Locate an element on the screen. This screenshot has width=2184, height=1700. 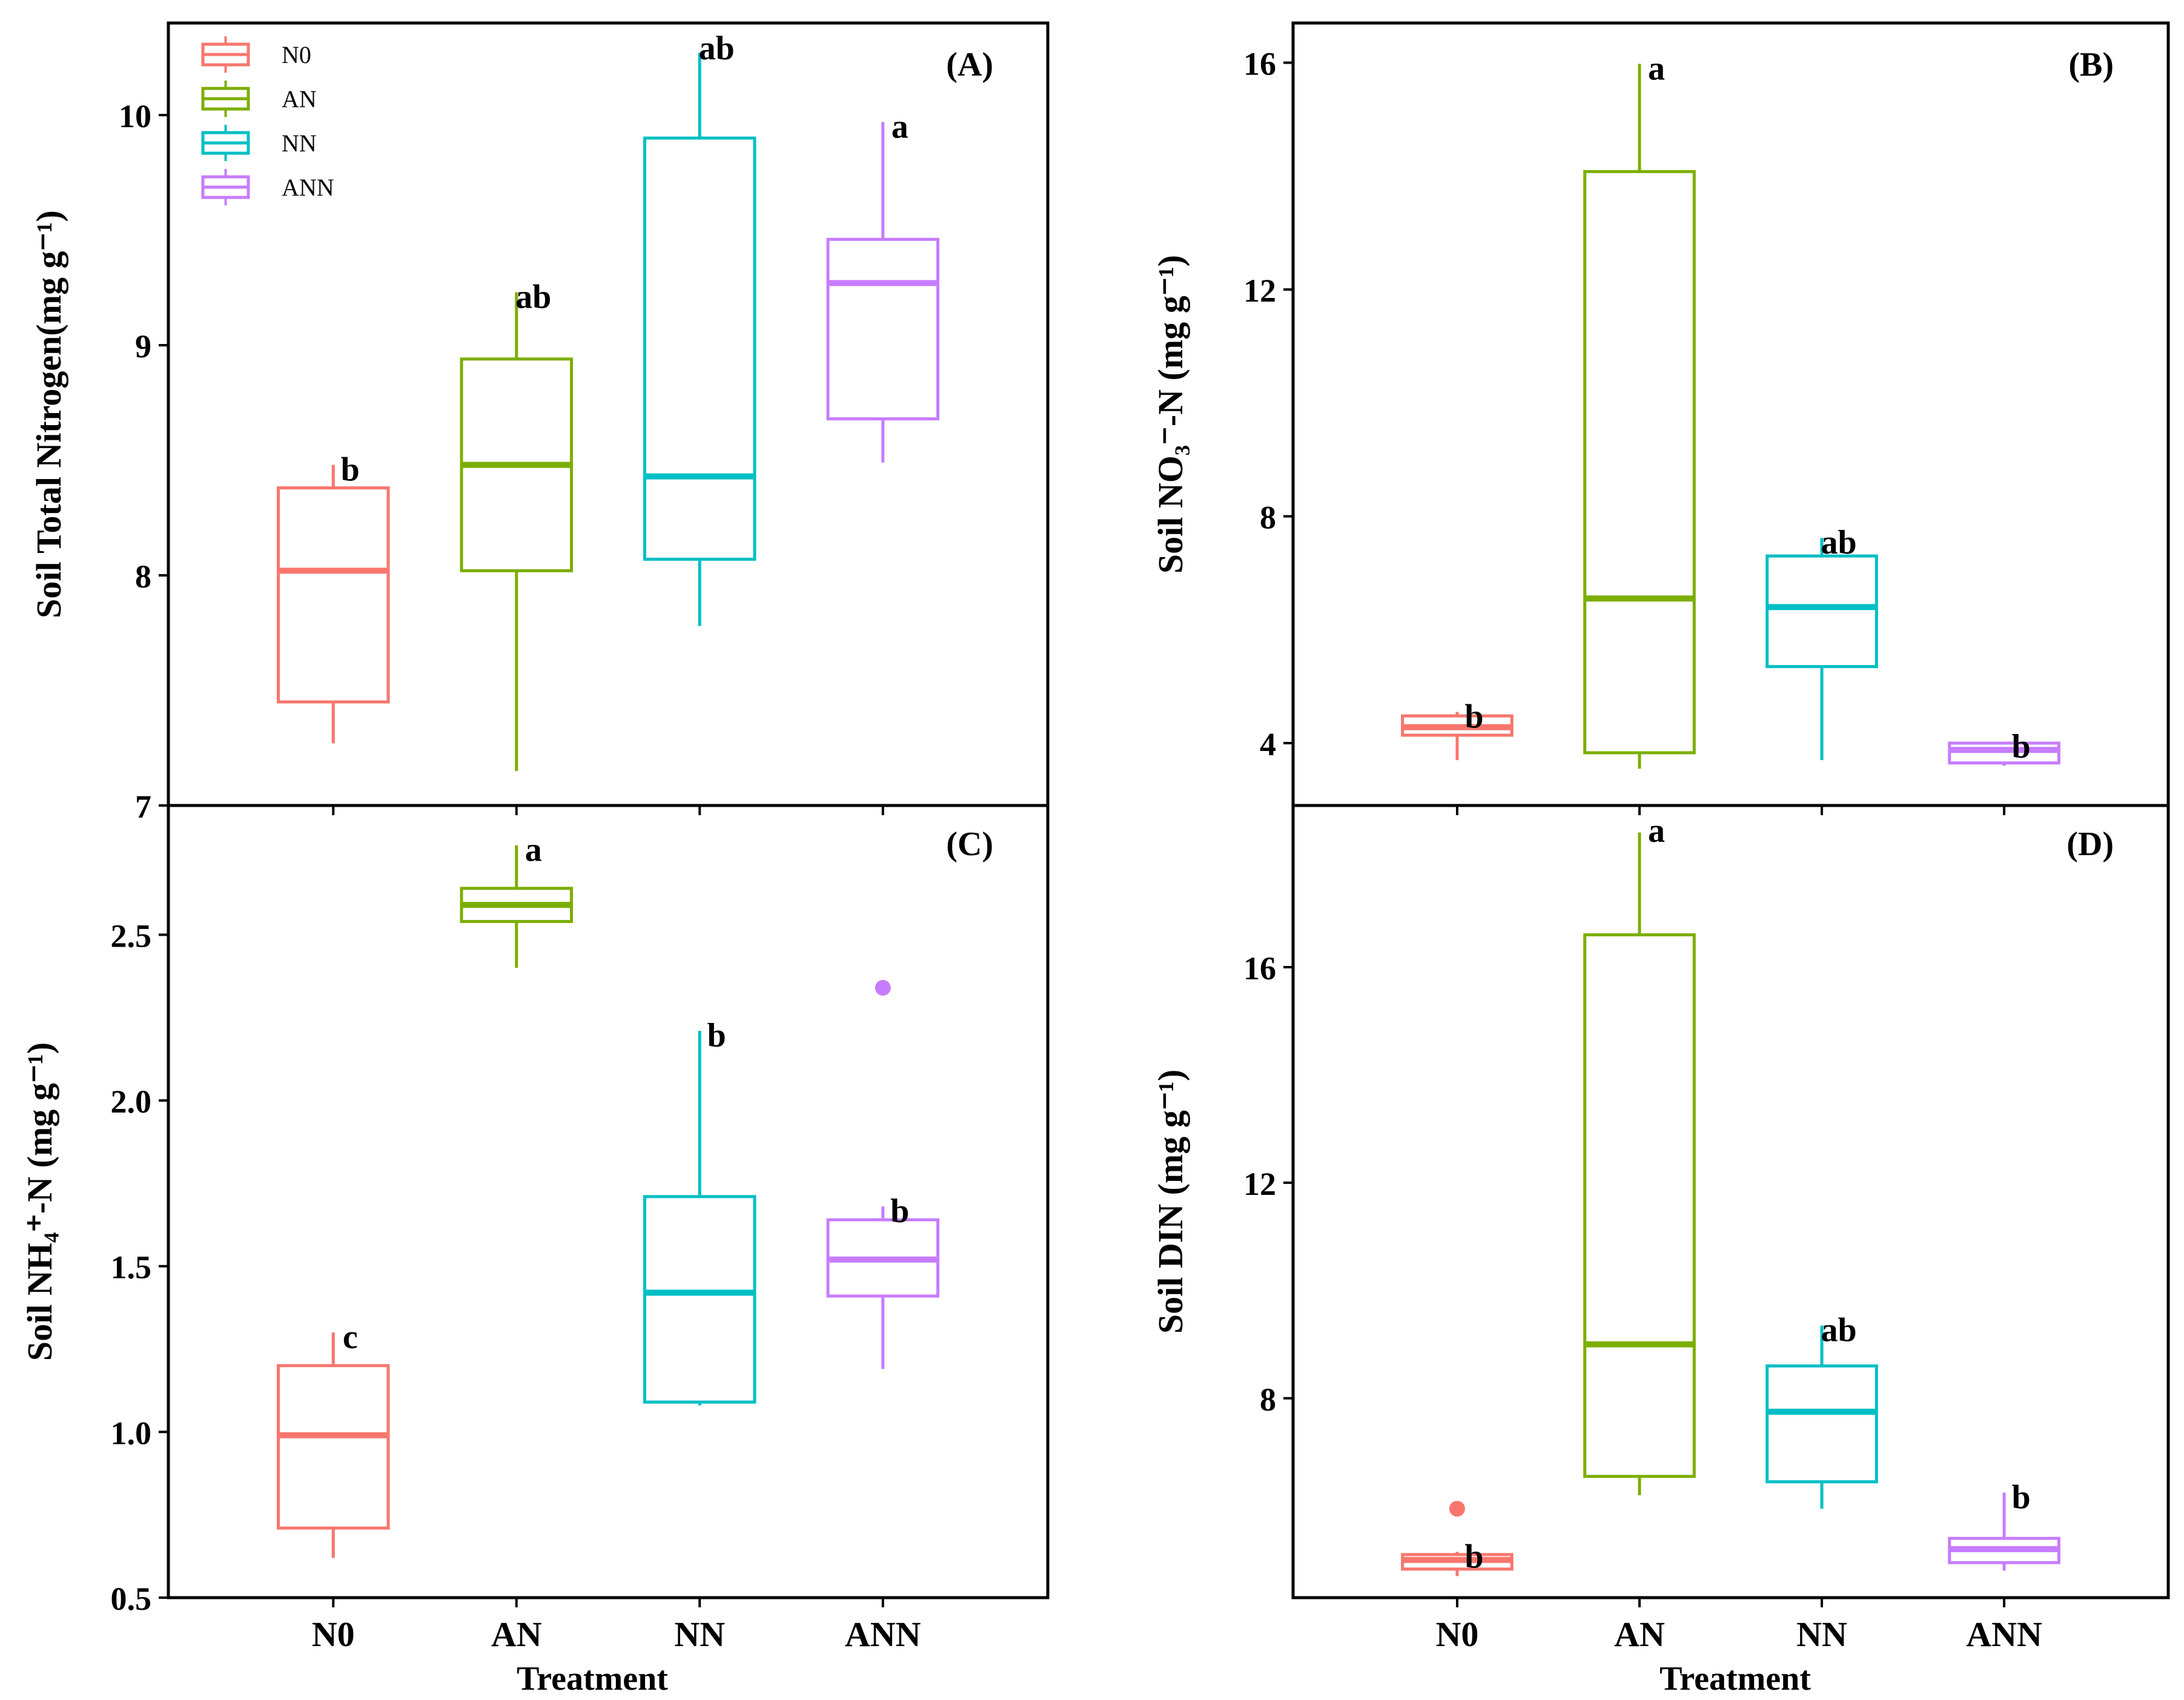
box-n0: c is located at coordinates (333, 1438).